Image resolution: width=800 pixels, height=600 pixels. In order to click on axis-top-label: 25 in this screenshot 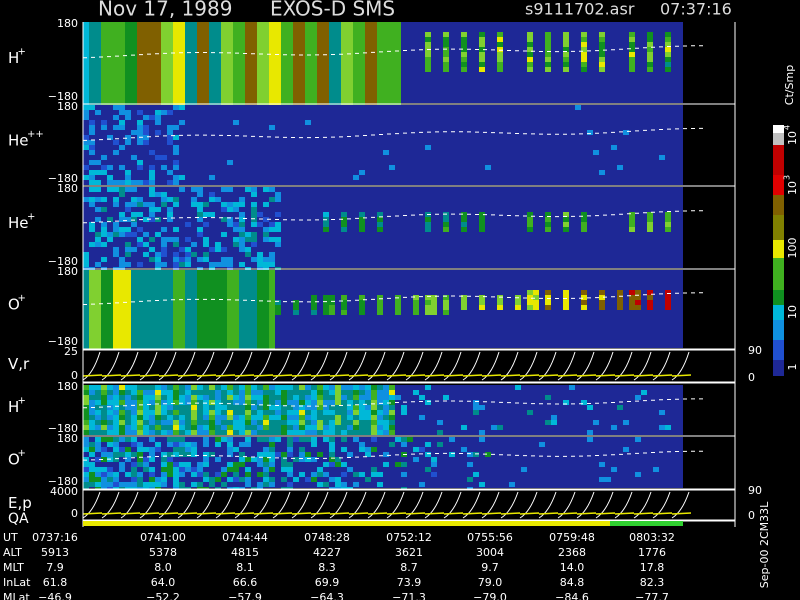, I will do `click(71, 351)`.